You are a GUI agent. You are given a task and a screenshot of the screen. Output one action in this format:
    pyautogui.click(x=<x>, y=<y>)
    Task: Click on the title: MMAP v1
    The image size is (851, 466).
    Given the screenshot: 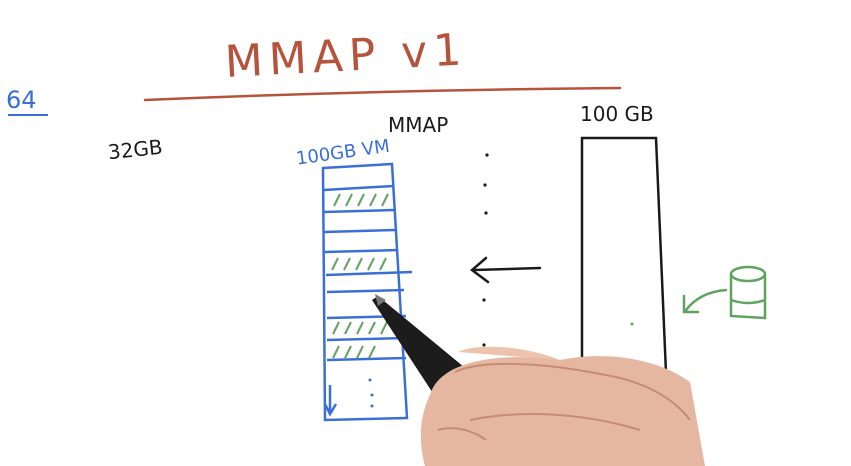 What is the action you would take?
    pyautogui.click(x=346, y=56)
    